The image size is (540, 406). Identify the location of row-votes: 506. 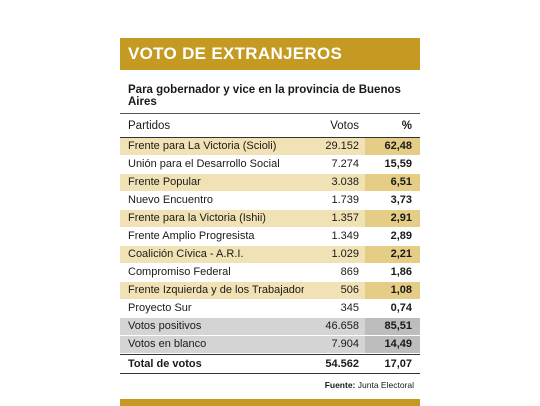
(349, 290).